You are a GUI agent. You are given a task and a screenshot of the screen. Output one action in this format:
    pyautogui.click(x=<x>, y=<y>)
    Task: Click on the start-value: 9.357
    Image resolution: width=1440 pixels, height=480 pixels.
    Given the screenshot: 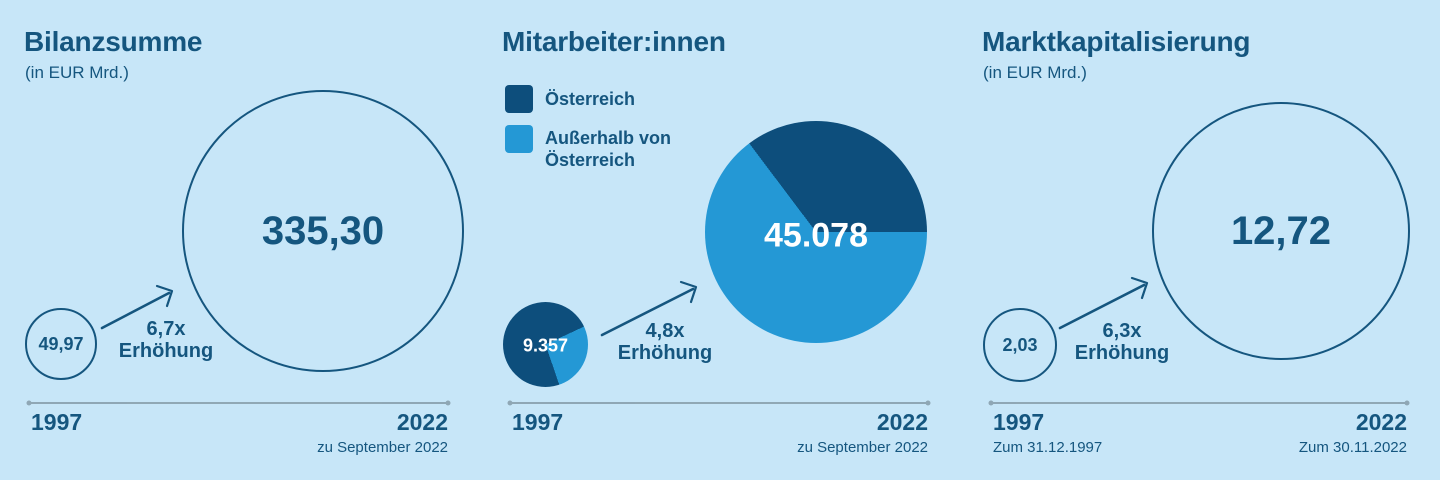 What is the action you would take?
    pyautogui.click(x=545, y=345)
    